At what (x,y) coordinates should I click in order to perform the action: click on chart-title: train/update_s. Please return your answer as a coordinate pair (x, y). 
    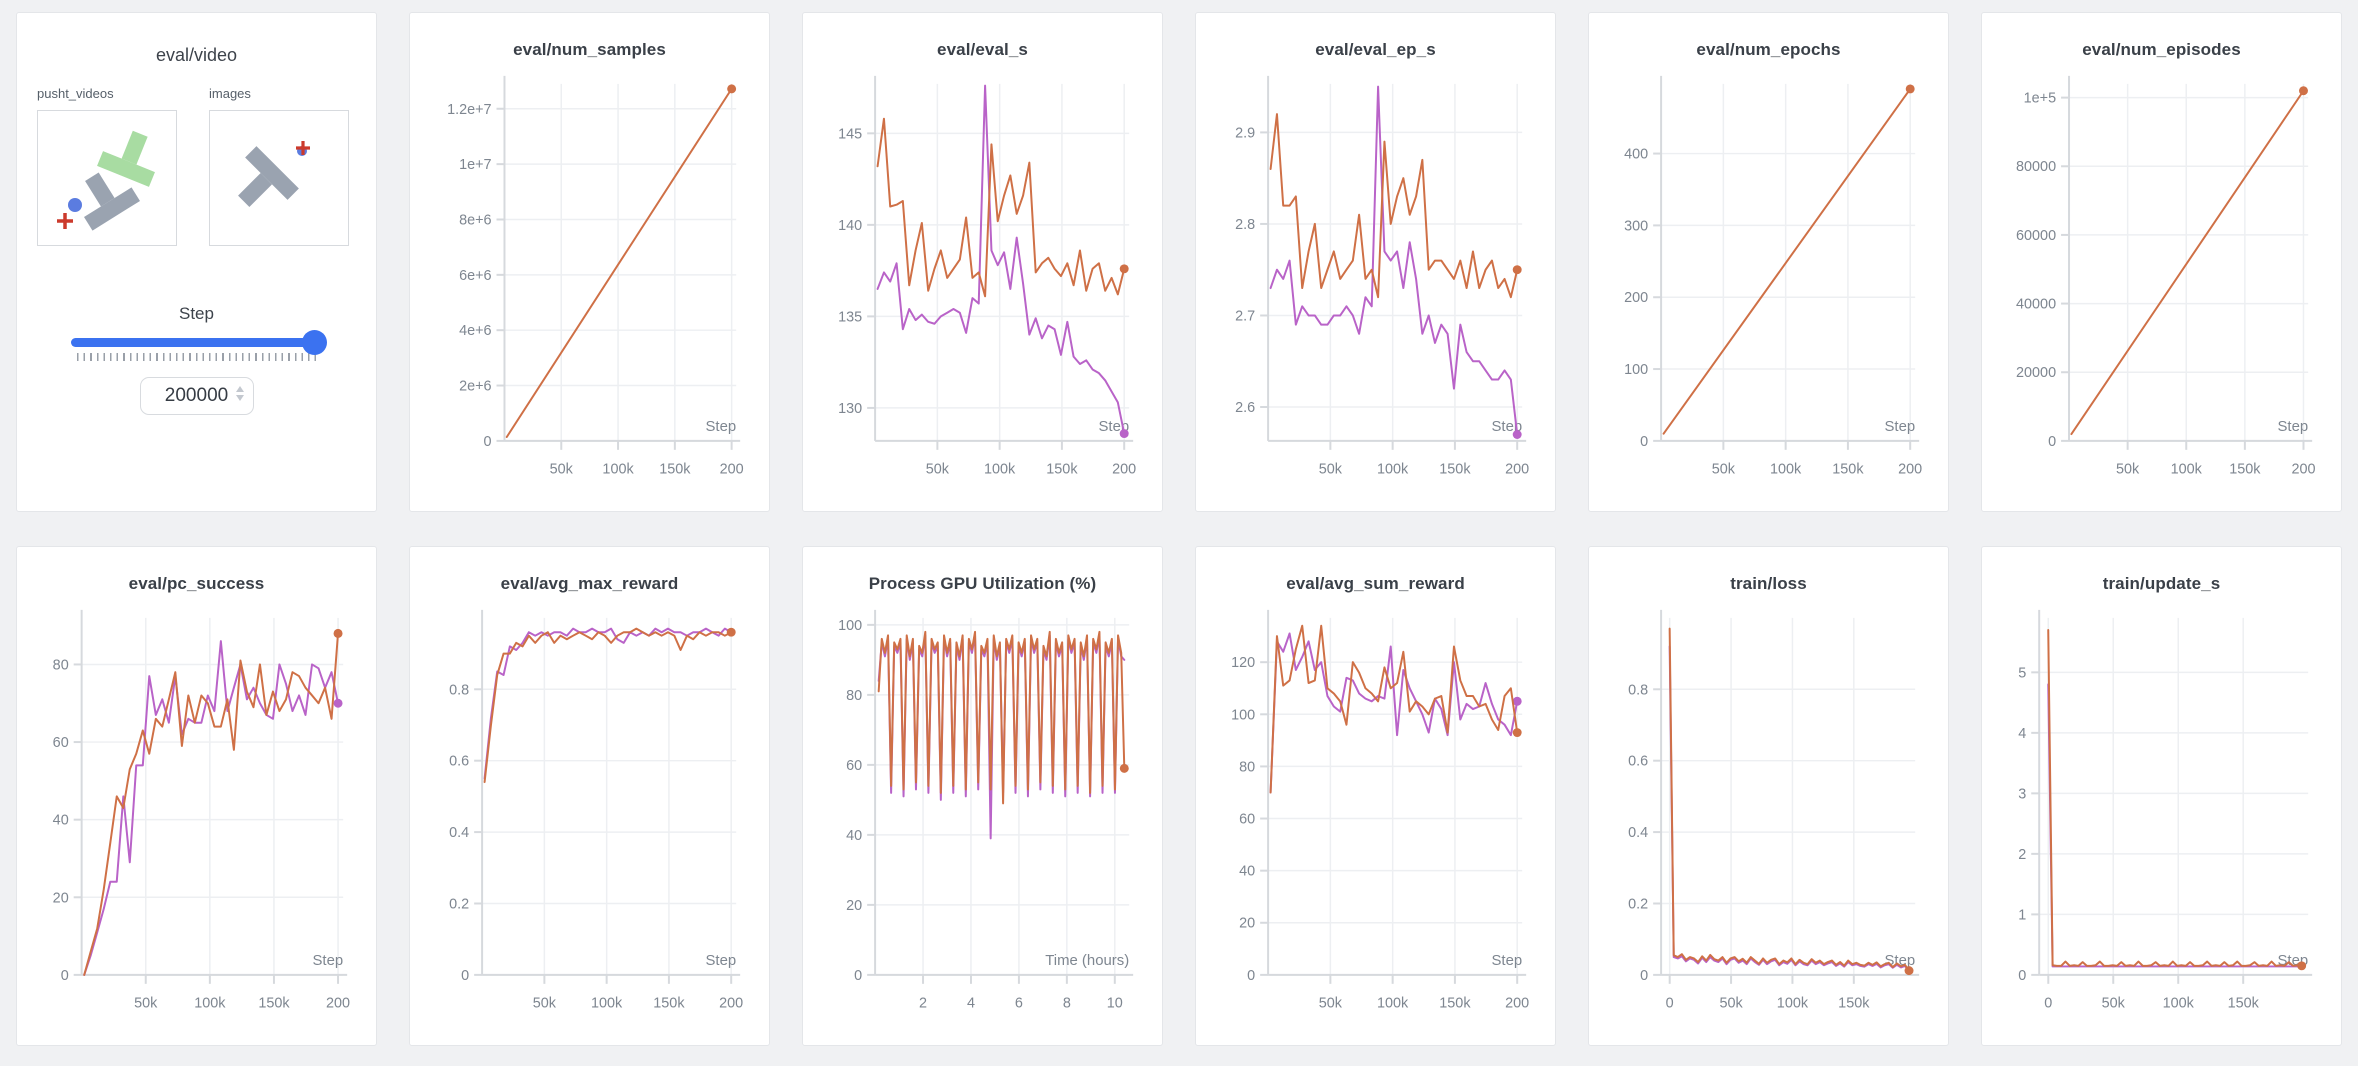
    Looking at the image, I should click on (2161, 583).